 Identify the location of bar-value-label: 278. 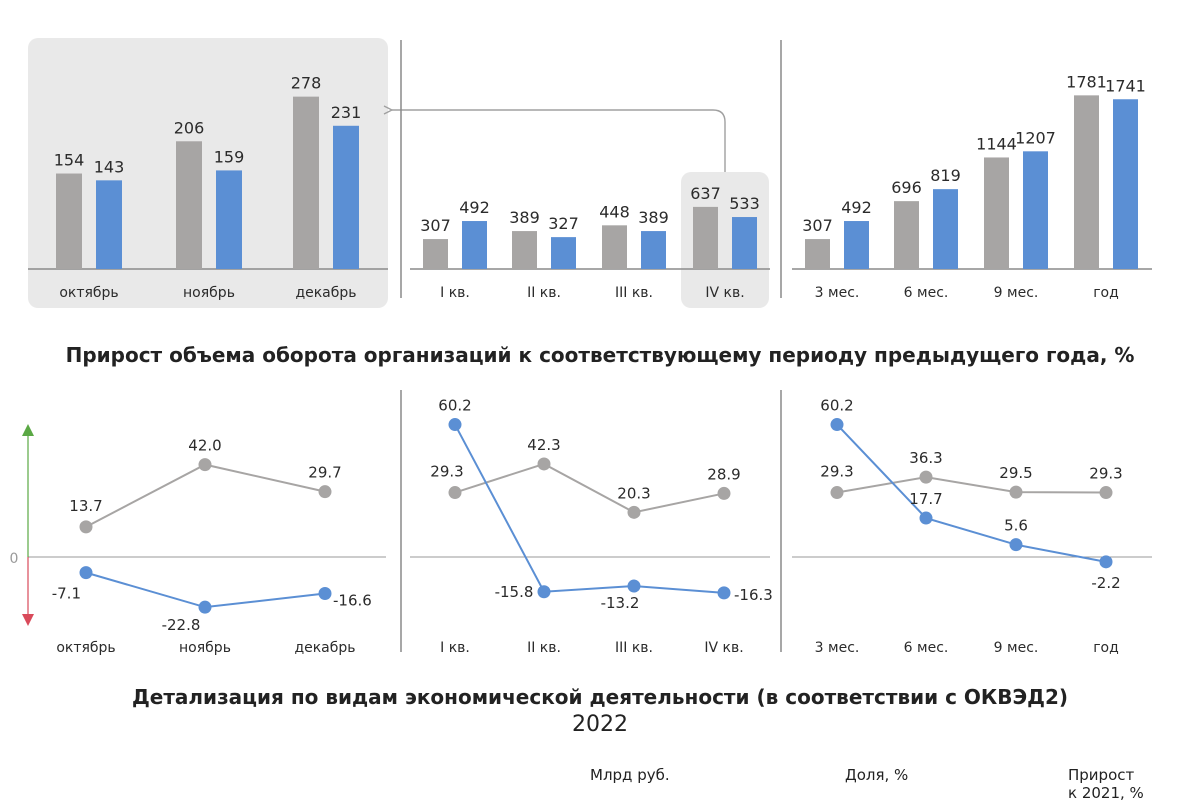
(306, 83).